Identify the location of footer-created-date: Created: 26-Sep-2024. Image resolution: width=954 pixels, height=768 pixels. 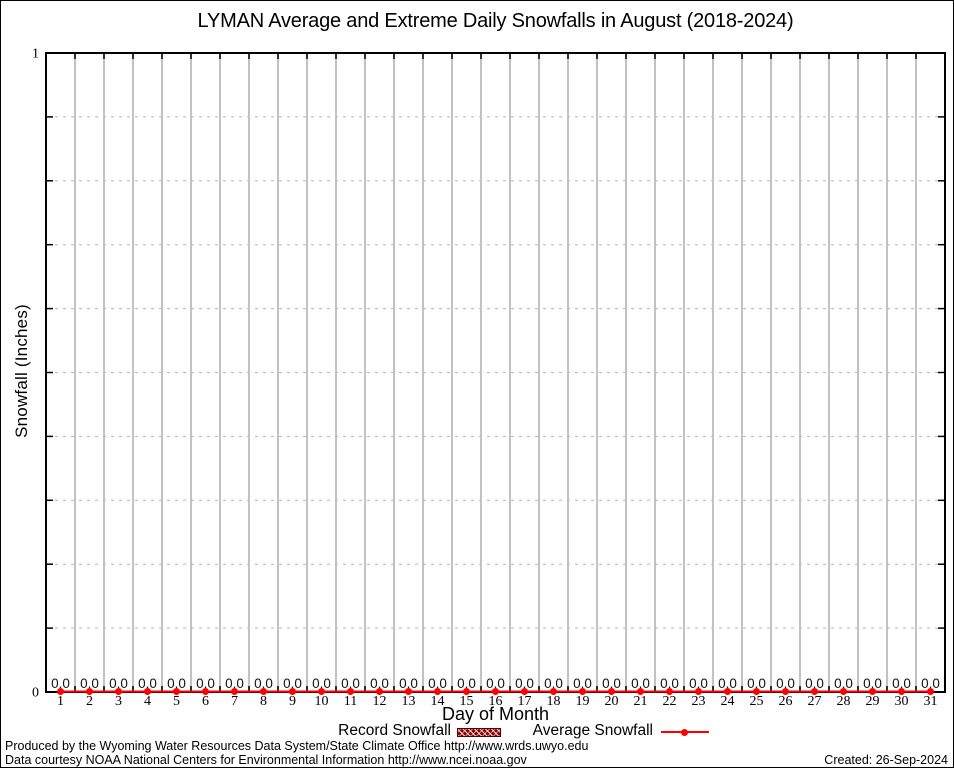
(886, 760).